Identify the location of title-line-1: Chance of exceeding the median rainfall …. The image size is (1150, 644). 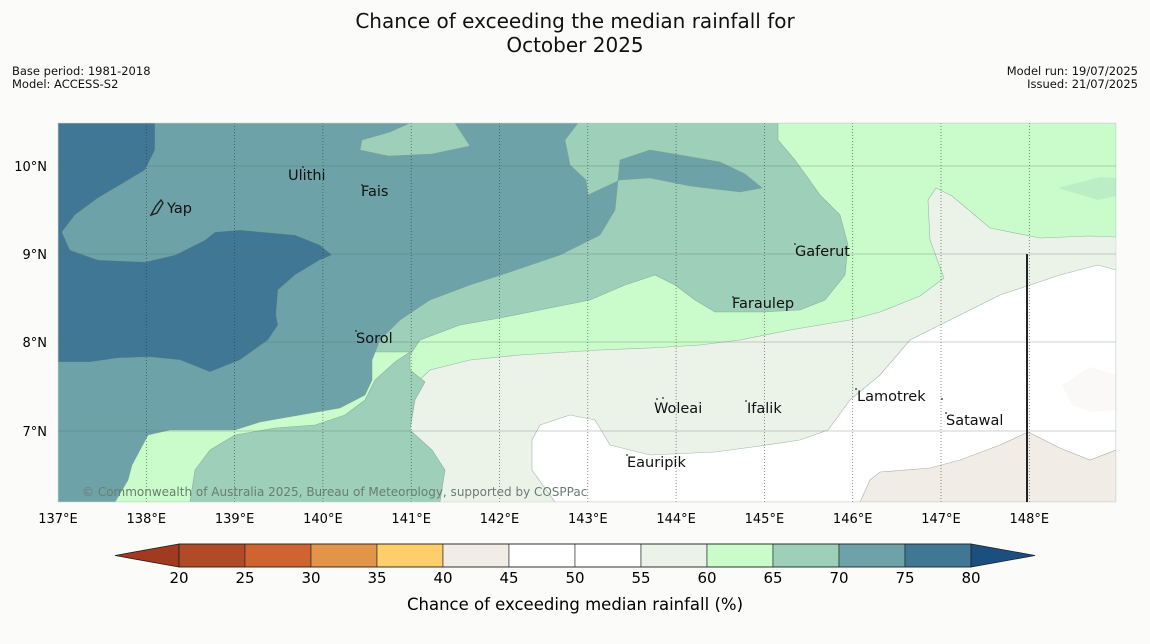
(575, 21).